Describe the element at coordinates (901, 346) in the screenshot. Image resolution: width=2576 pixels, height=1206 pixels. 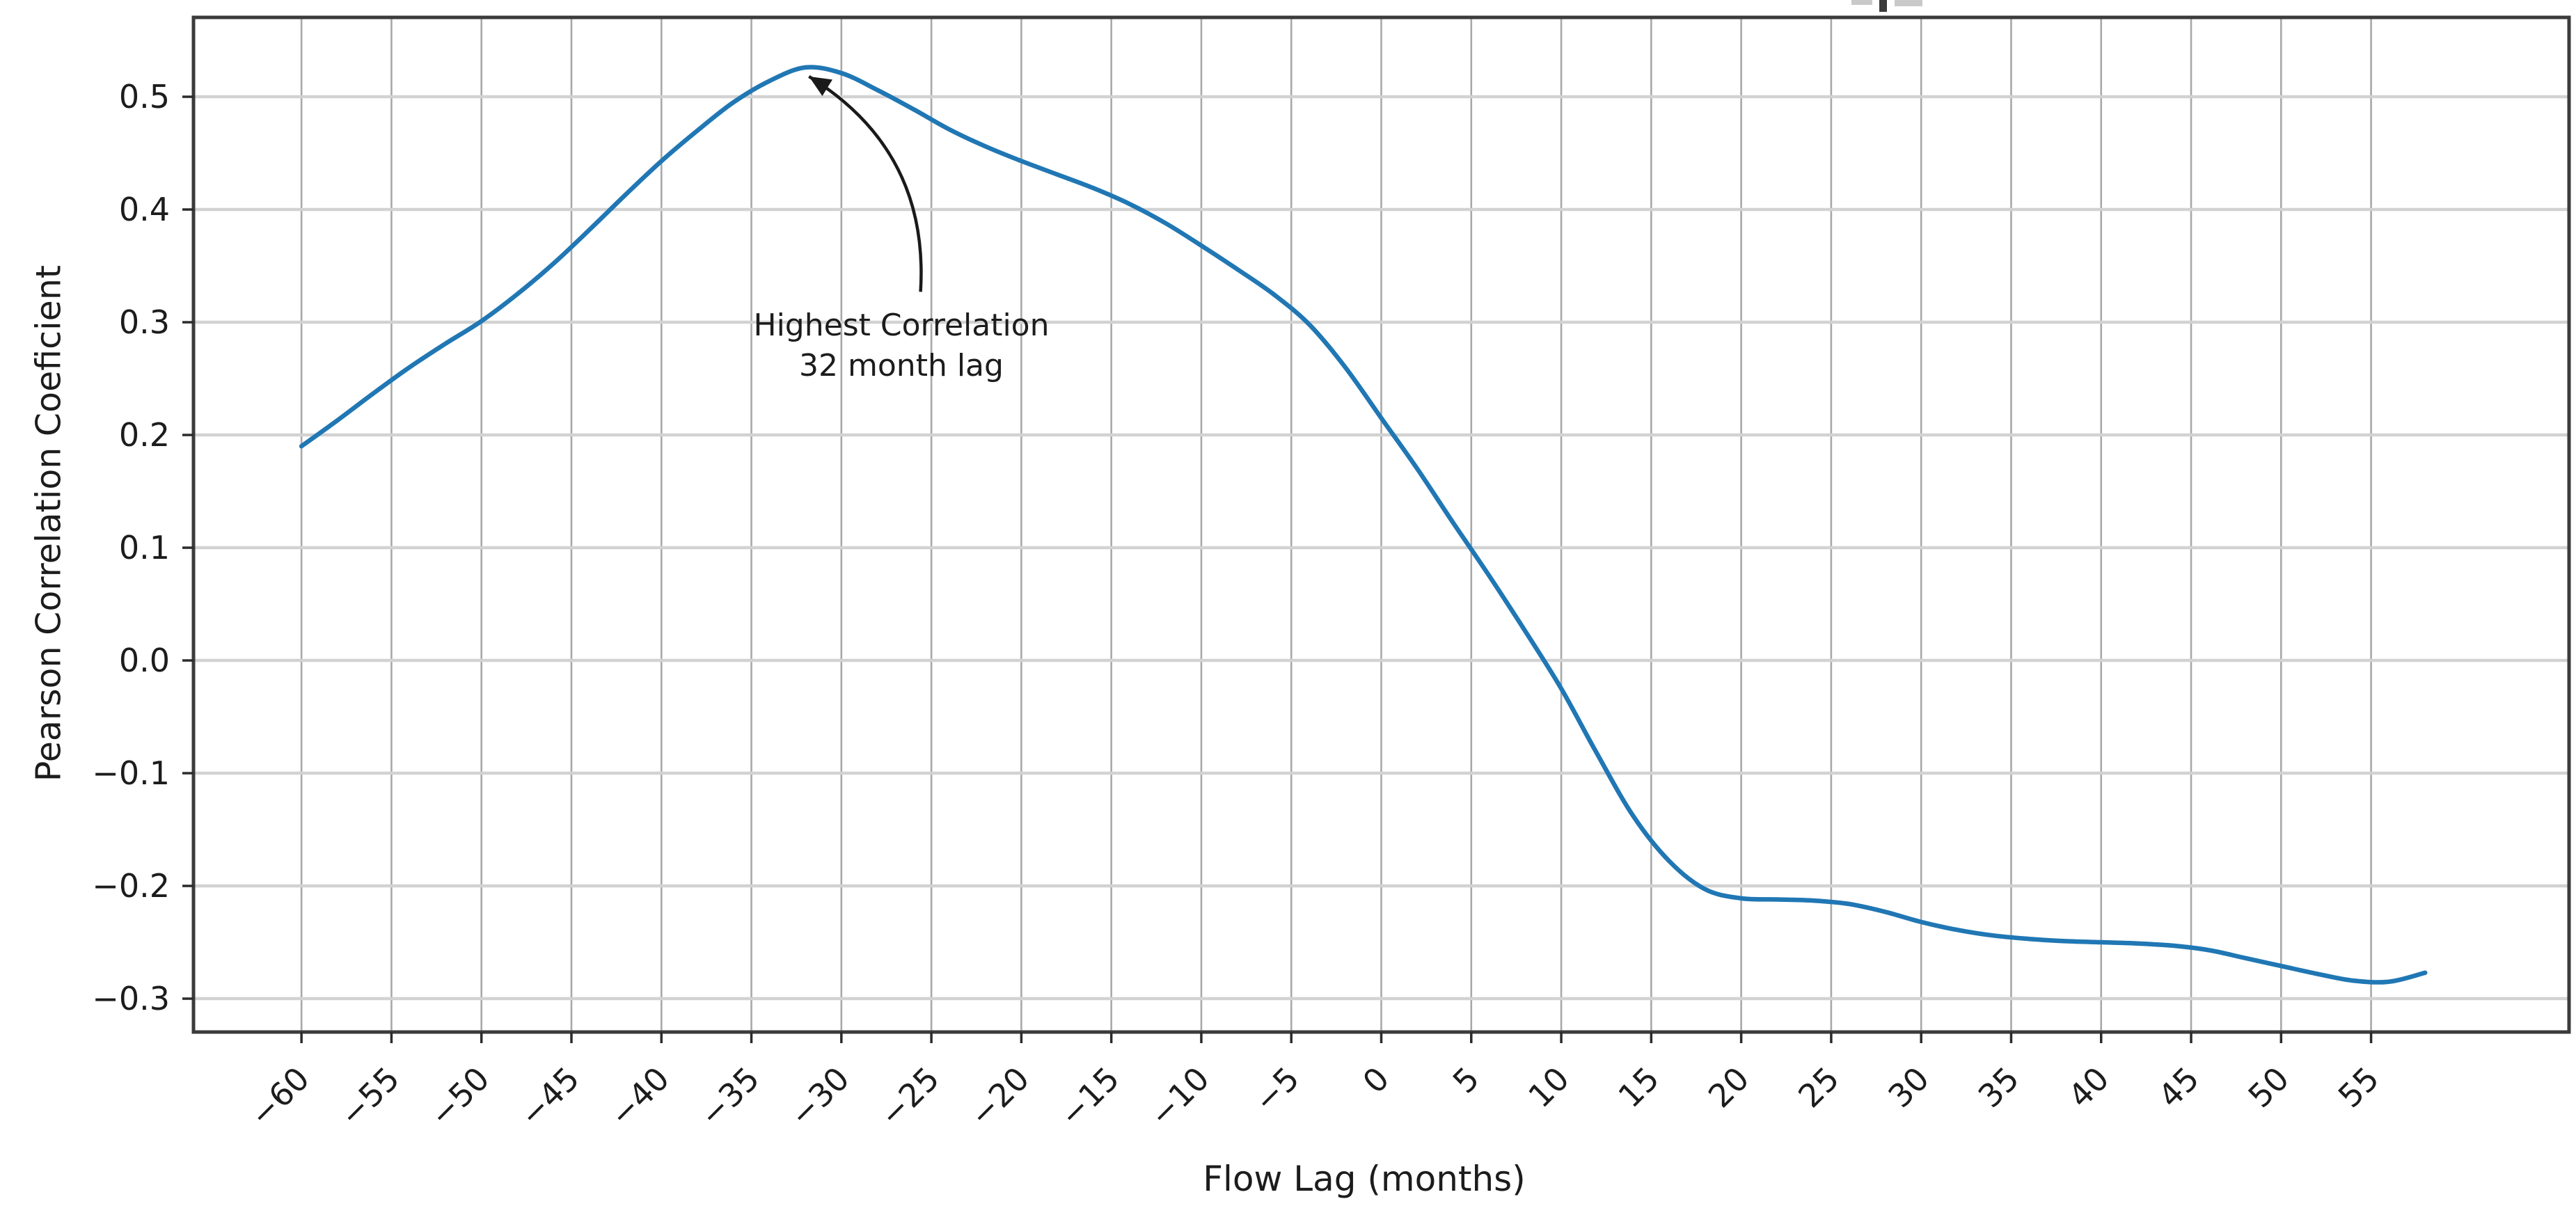
I see `peak-annotation: Highest Correlation 32 month lag` at that location.